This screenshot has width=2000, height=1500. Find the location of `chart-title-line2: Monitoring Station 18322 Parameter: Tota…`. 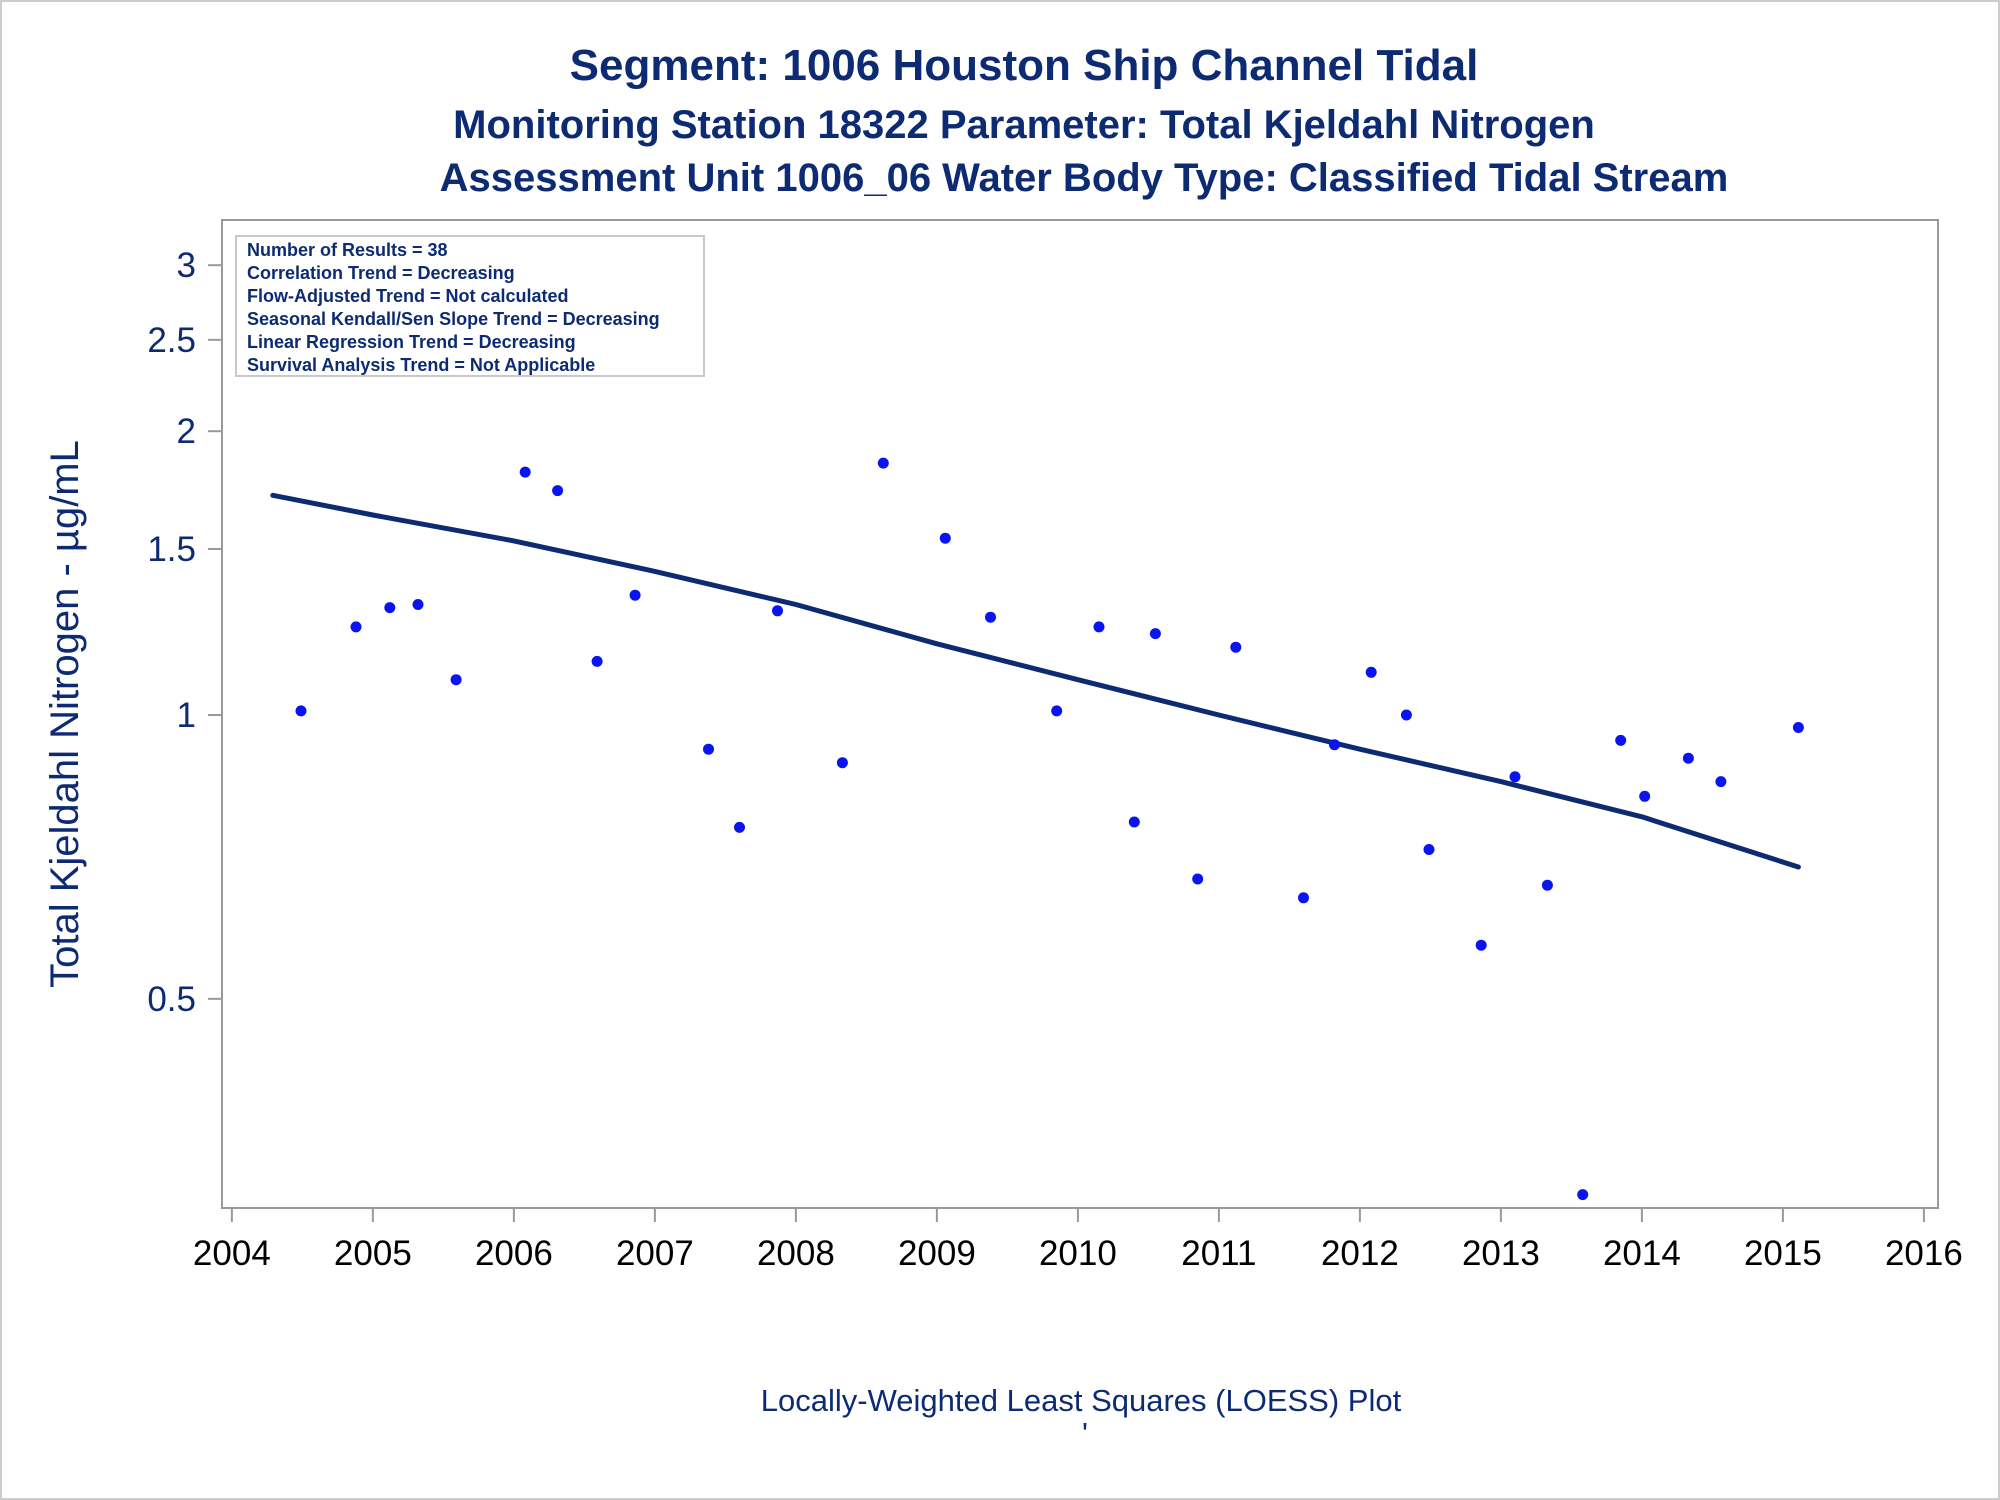

chart-title-line2: Monitoring Station 18322 Parameter: Tota… is located at coordinates (1024, 125).